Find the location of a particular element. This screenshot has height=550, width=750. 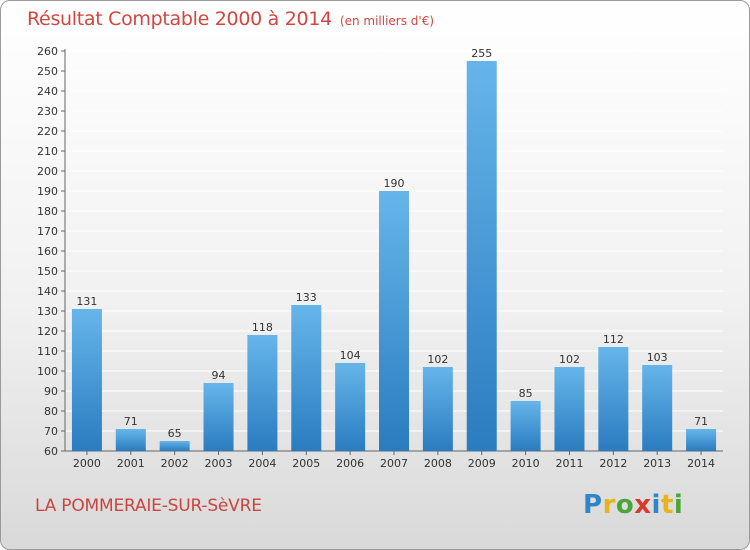

y-tick-label: 140 is located at coordinates (47, 291).